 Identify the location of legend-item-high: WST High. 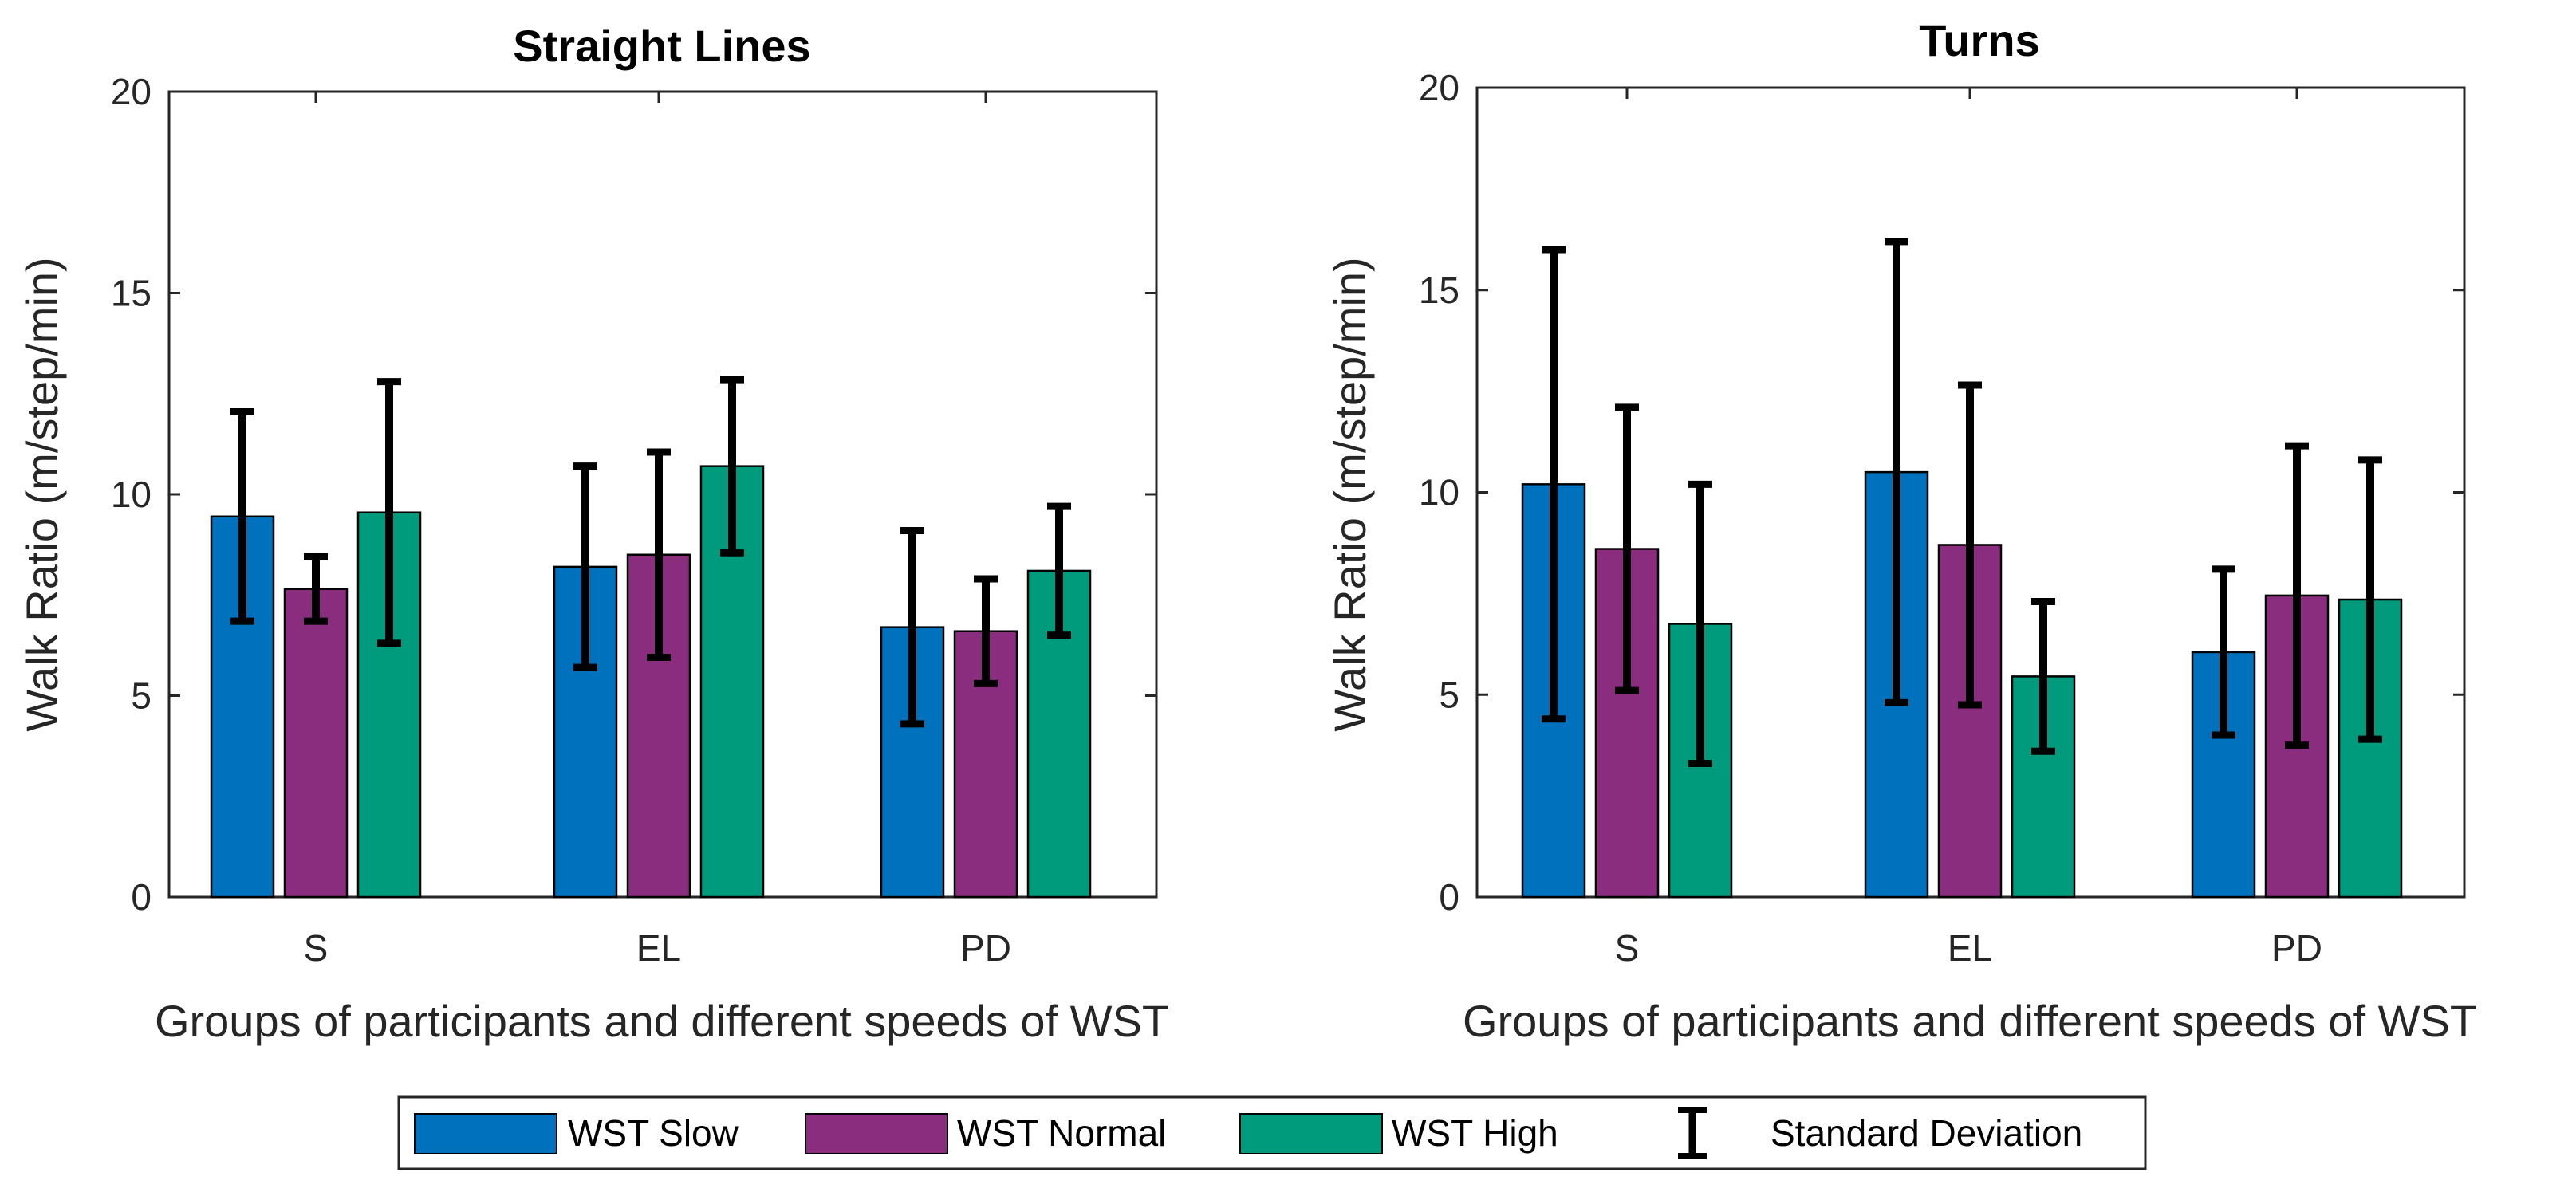
(1398, 1133).